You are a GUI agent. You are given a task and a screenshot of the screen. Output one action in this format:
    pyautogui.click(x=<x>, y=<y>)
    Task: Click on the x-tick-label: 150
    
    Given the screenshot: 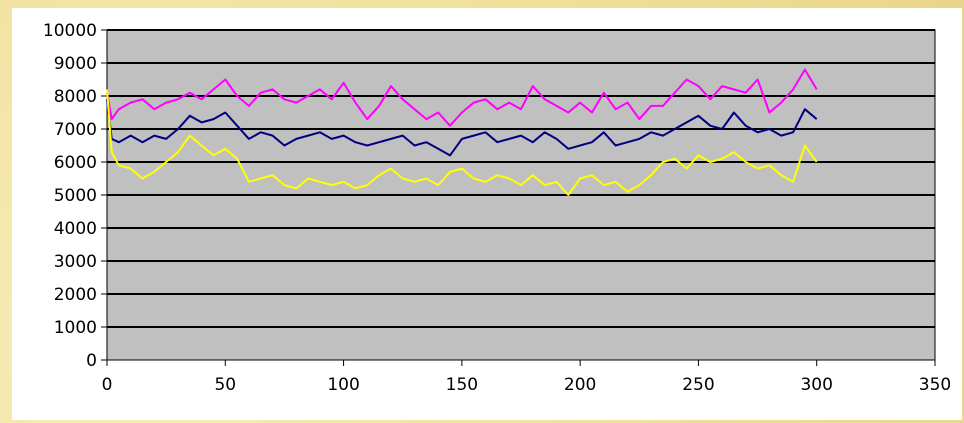 What is the action you would take?
    pyautogui.click(x=462, y=385)
    